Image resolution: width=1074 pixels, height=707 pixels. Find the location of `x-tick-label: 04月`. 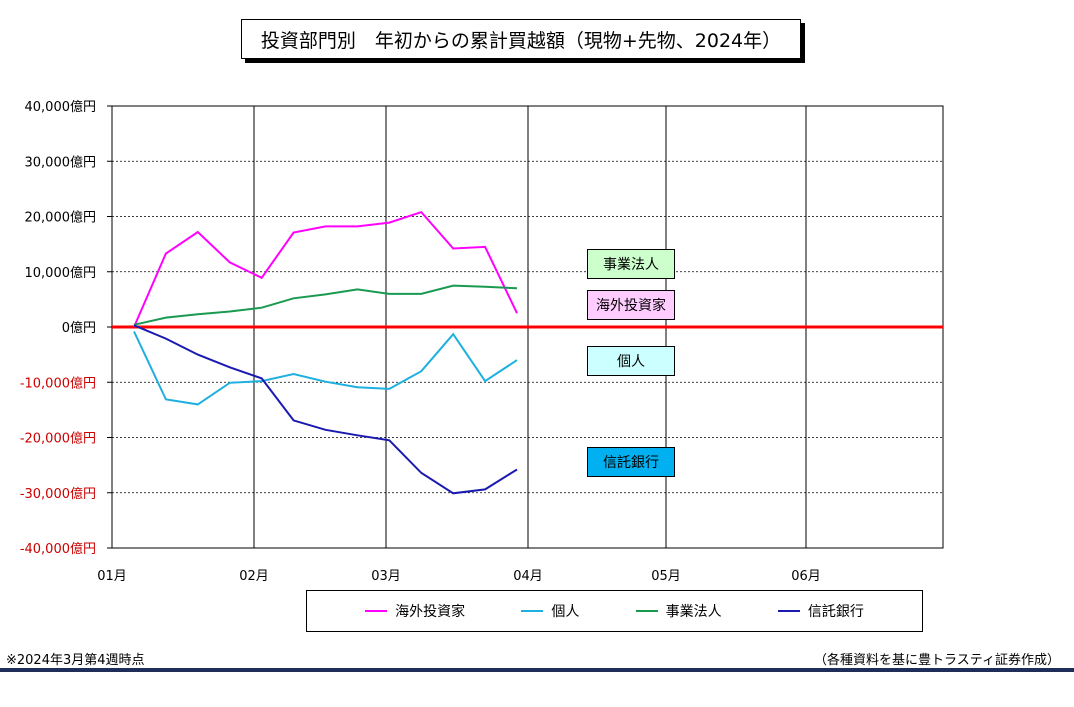

x-tick-label: 04月 is located at coordinates (528, 576).